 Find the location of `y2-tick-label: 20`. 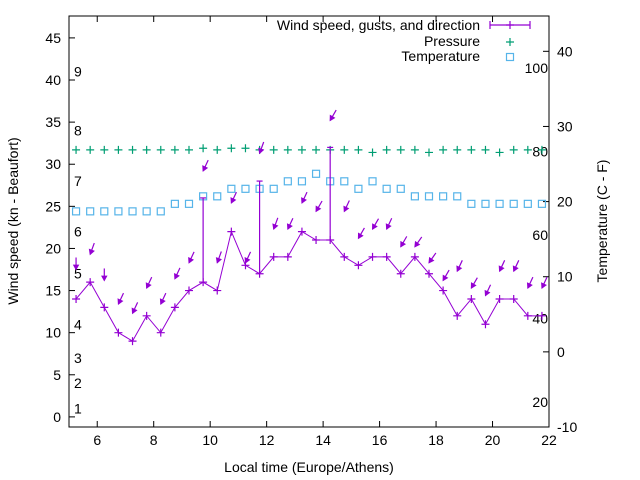

y2-tick-label: 20 is located at coordinates (565, 202).